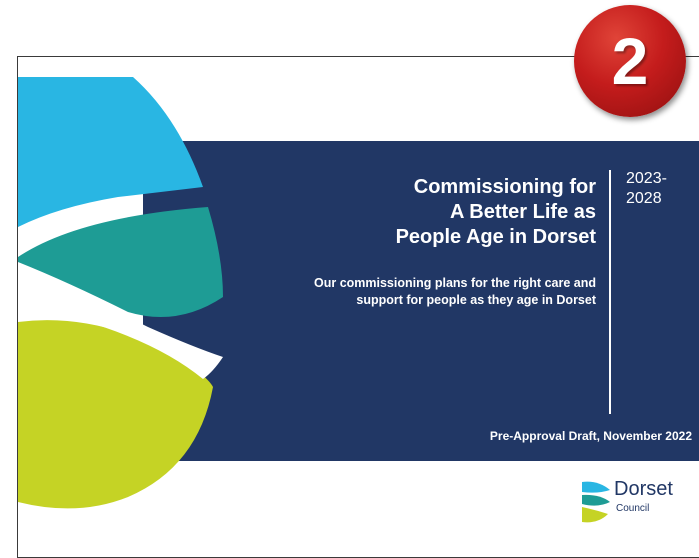 The height and width of the screenshot is (558, 699). What do you see at coordinates (110, 152) in the screenshot?
I see `cyan-segment` at bounding box center [110, 152].